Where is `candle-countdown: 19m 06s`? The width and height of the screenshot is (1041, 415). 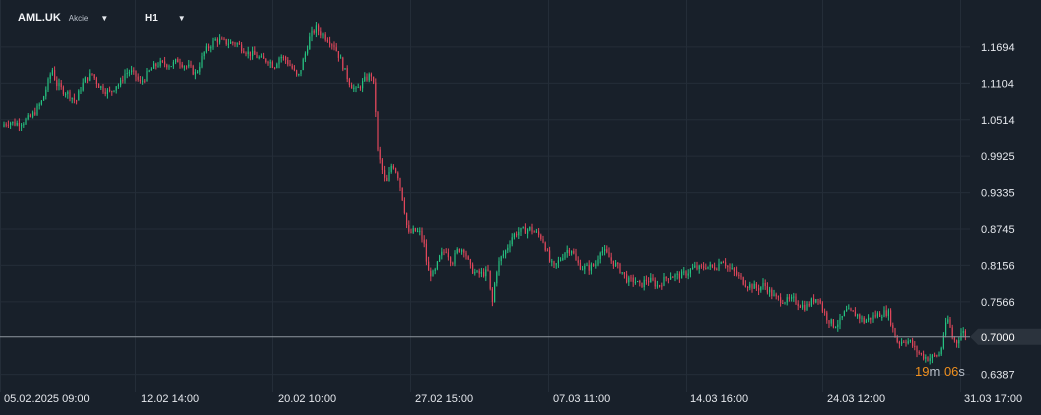
candle-countdown: 19m 06s is located at coordinates (940, 371).